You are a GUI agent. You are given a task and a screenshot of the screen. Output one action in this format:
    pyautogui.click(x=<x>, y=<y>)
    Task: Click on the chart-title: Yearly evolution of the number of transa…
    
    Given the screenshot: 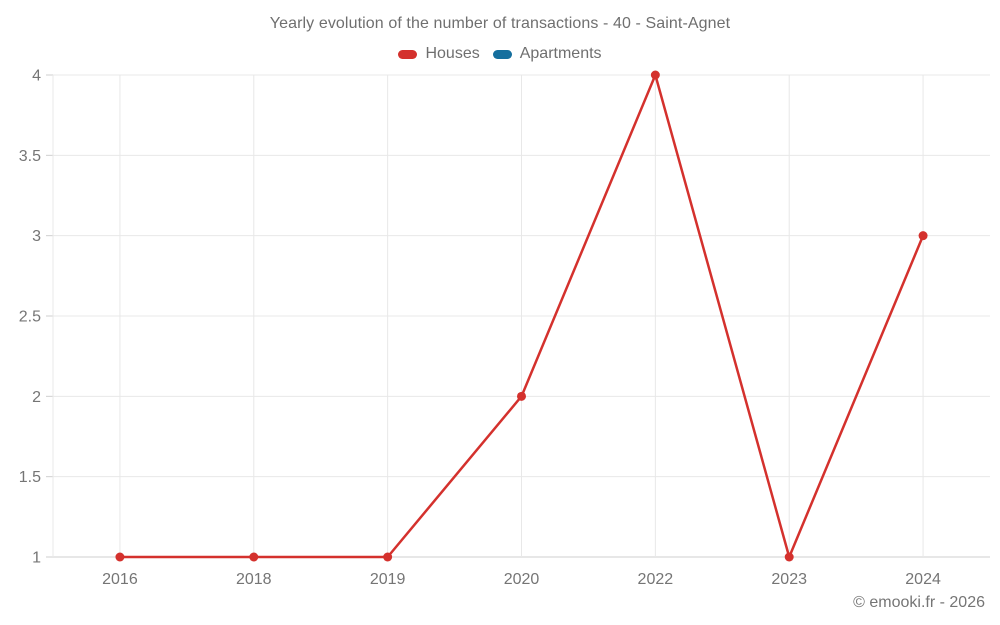 What is the action you would take?
    pyautogui.click(x=500, y=23)
    